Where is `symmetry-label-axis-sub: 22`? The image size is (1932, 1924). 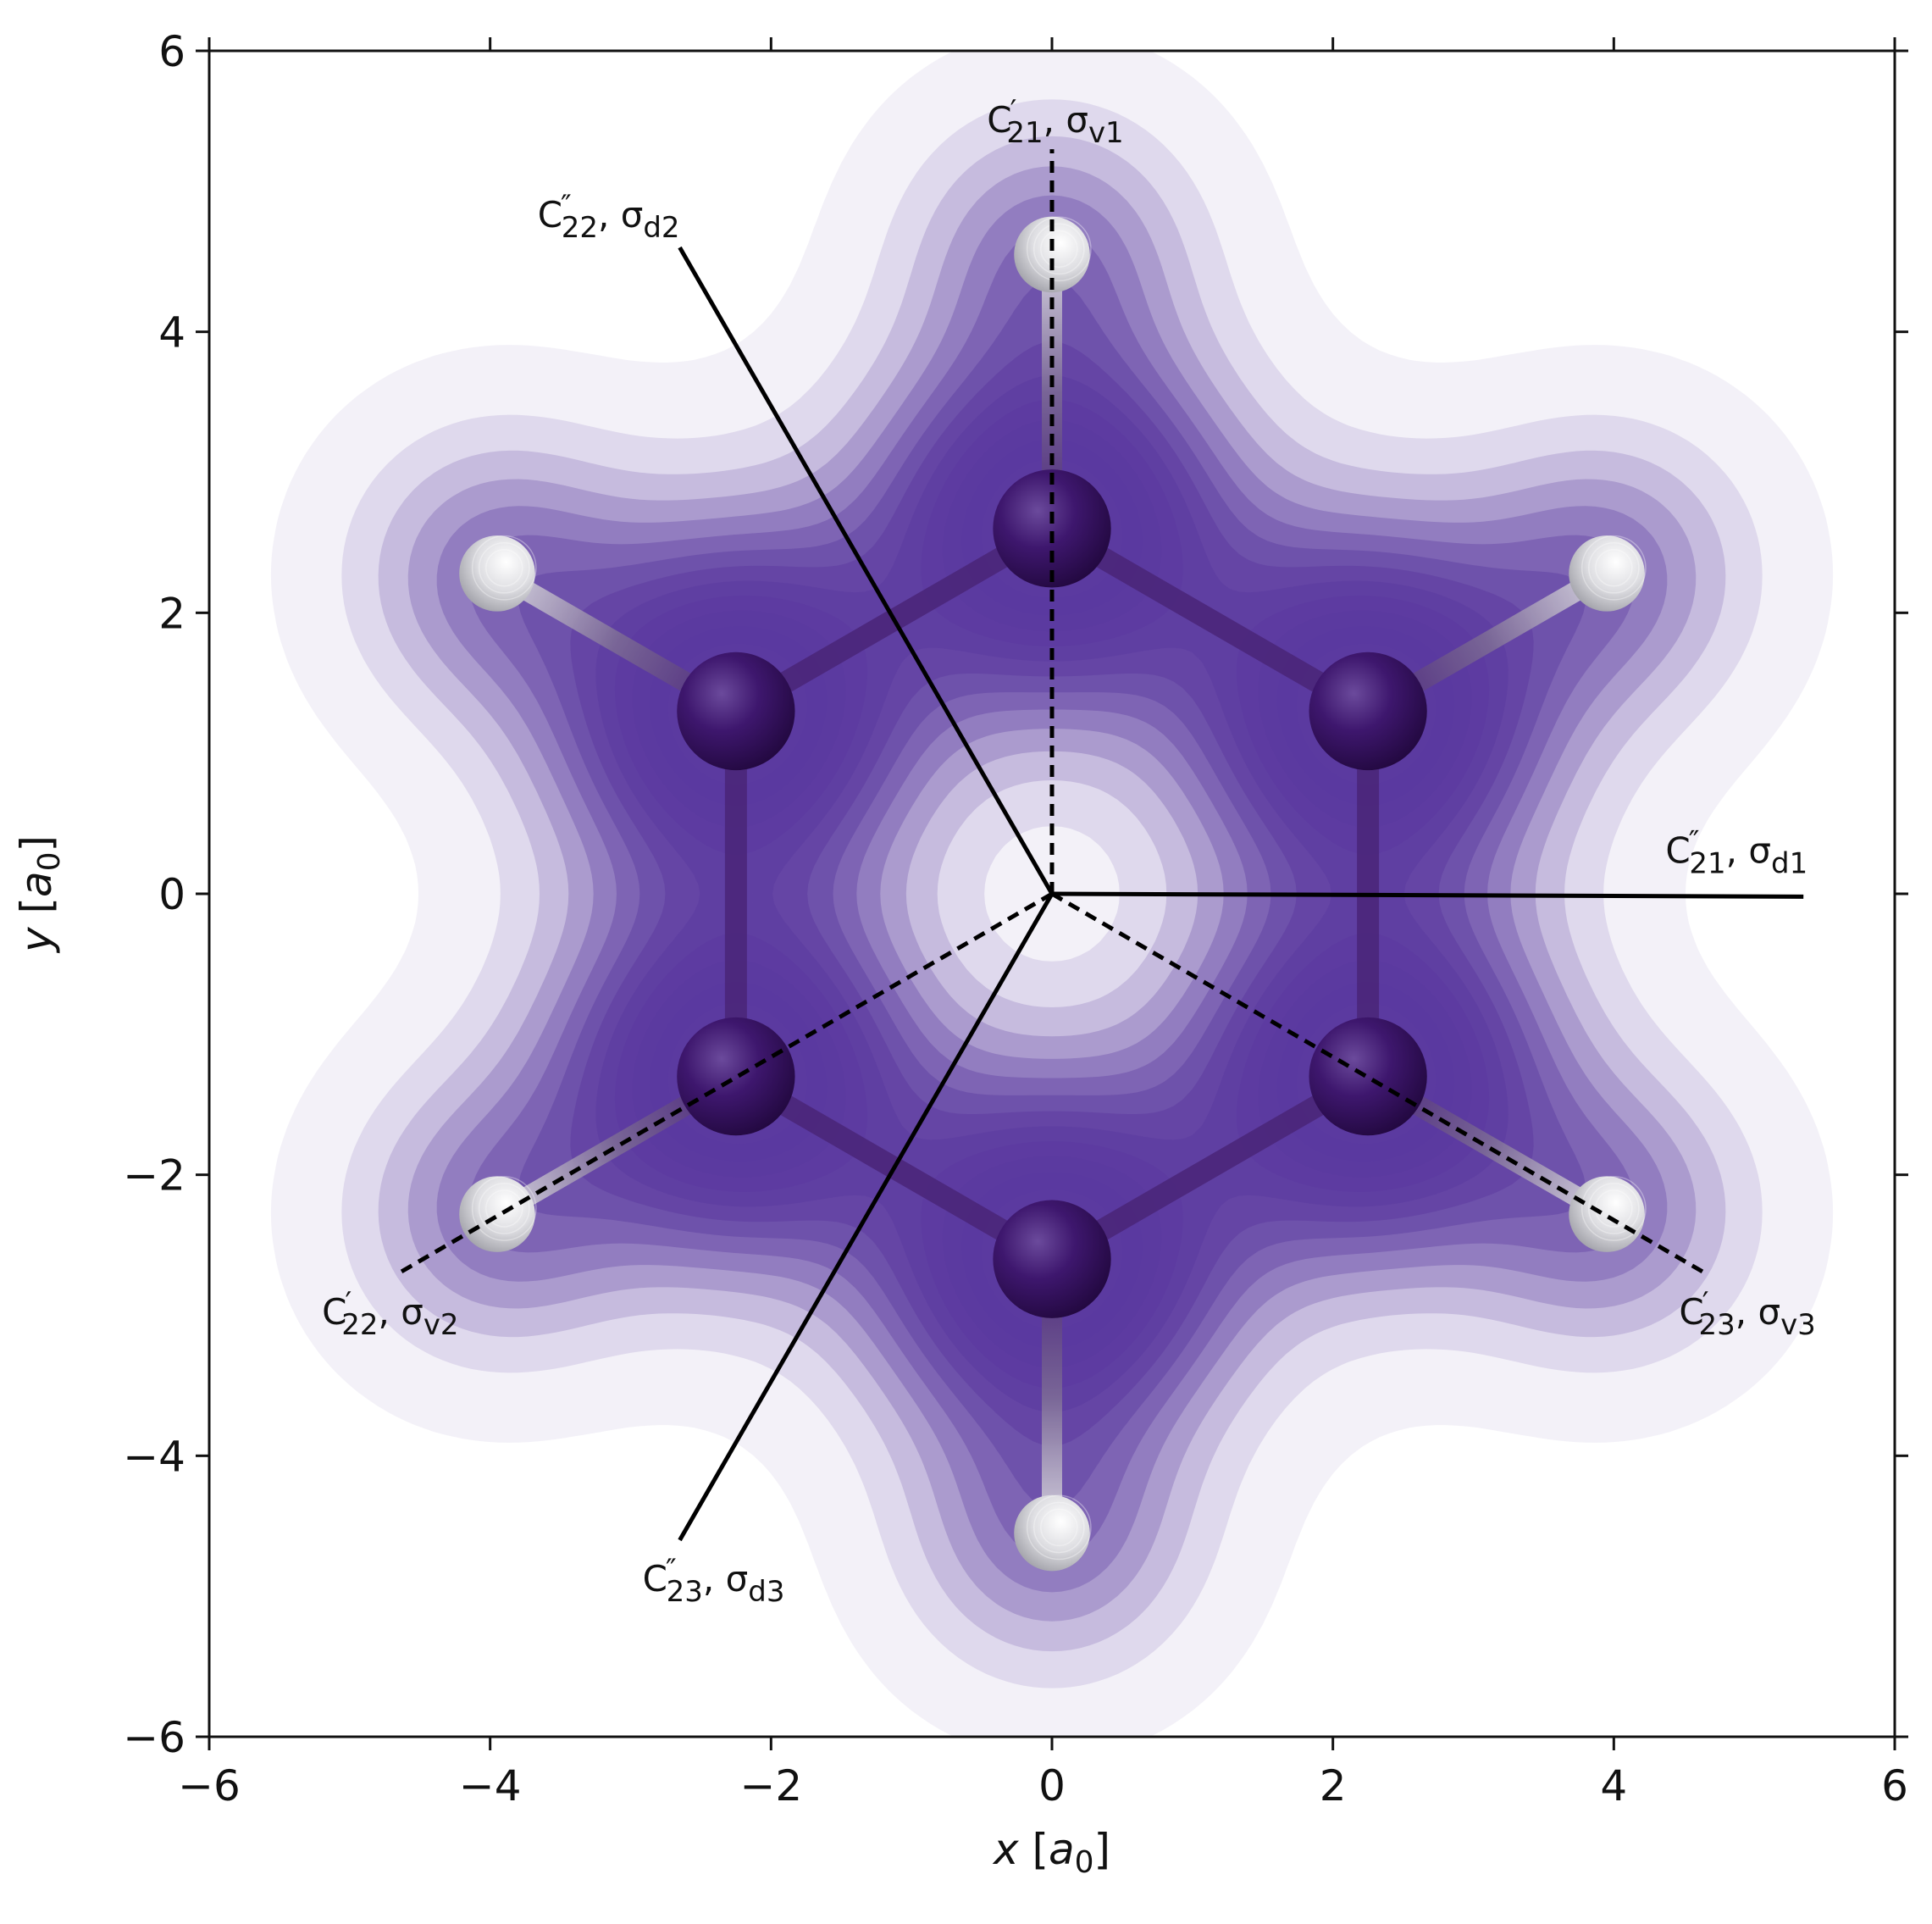
symmetry-label-axis-sub: 22 is located at coordinates (580, 228).